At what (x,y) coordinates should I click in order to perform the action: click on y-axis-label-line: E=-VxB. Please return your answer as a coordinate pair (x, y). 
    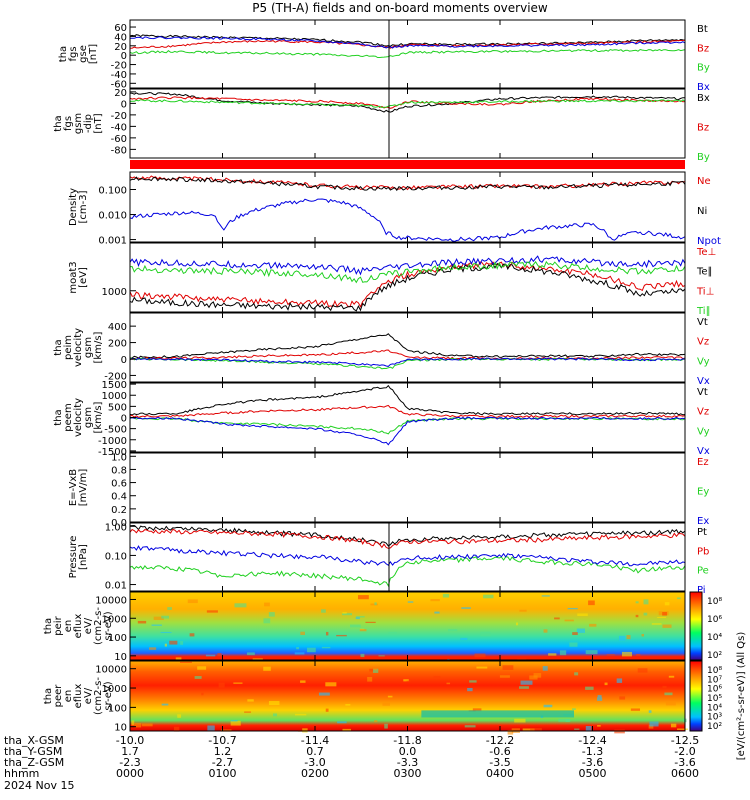
    Looking at the image, I should click on (73, 487).